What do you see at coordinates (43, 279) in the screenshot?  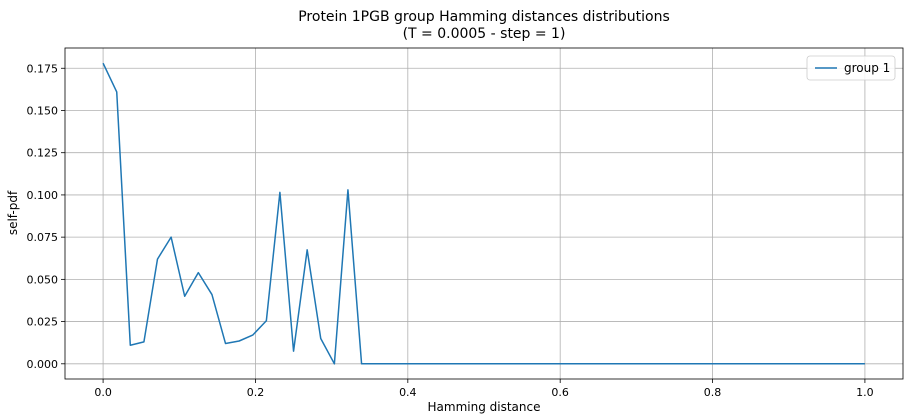 I see `y-tick-label: 0.050` at bounding box center [43, 279].